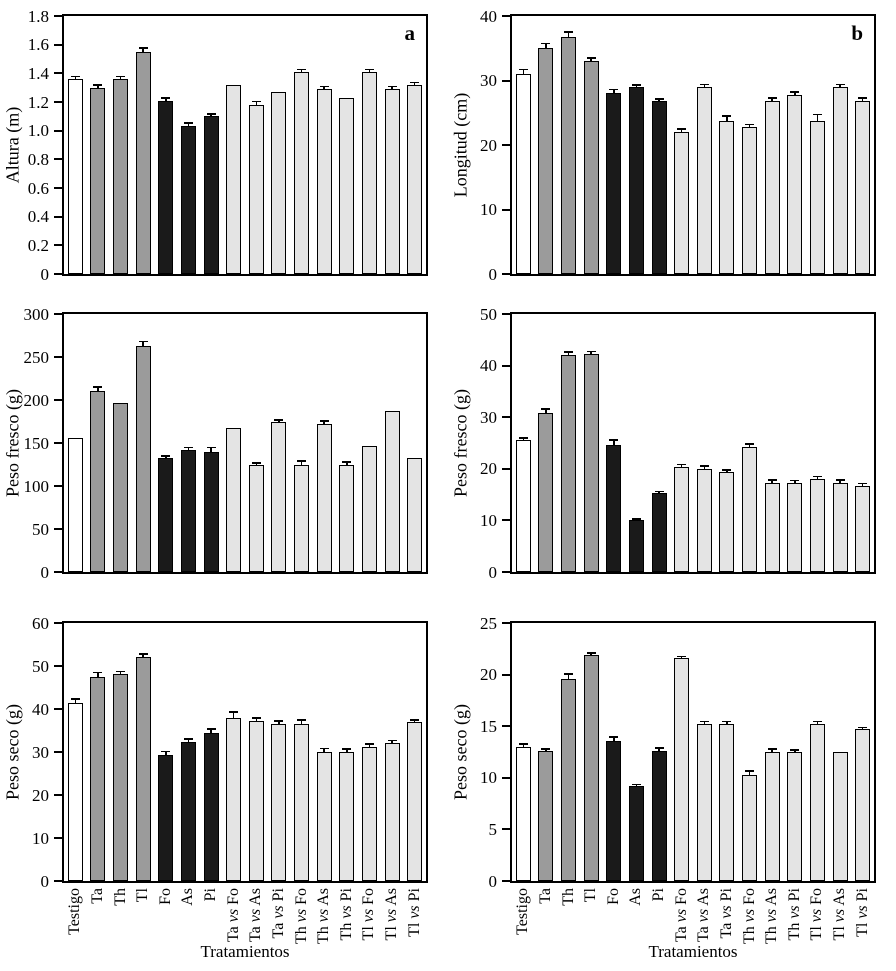 The height and width of the screenshot is (971, 896). What do you see at coordinates (636, 833) in the screenshot?
I see `bar-as` at bounding box center [636, 833].